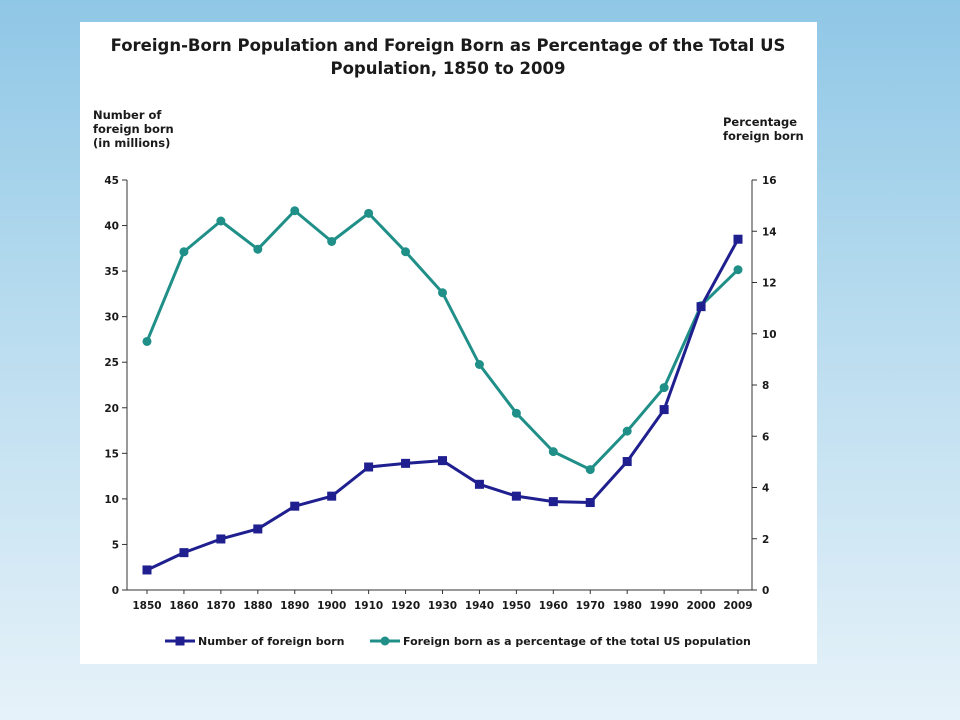 The height and width of the screenshot is (720, 960). What do you see at coordinates (115, 545) in the screenshot?
I see `left-axis-tick-label: 5` at bounding box center [115, 545].